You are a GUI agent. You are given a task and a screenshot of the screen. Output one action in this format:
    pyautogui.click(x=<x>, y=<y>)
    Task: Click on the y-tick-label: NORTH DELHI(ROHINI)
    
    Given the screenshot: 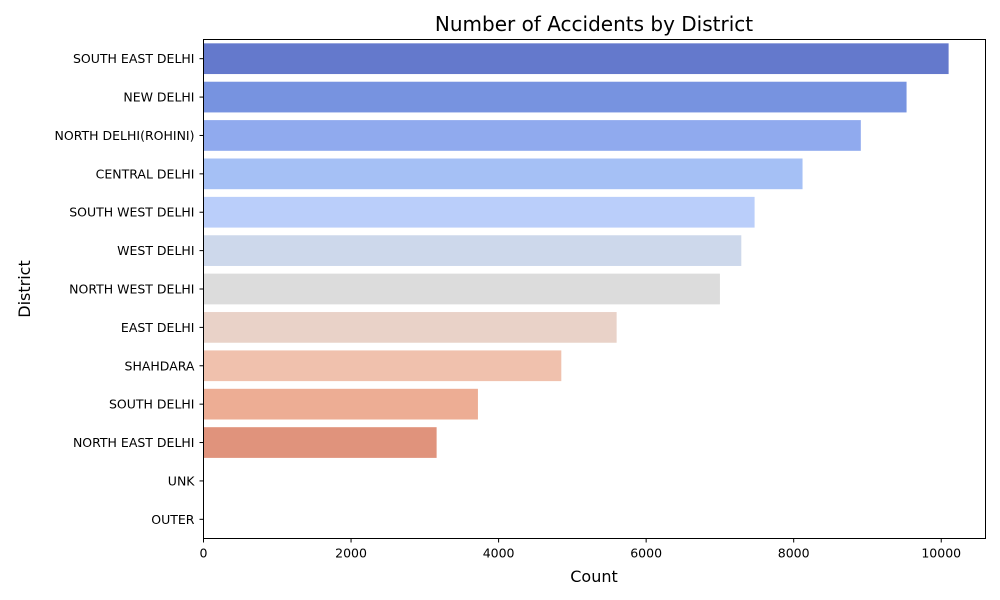 What is the action you would take?
    pyautogui.click(x=125, y=135)
    